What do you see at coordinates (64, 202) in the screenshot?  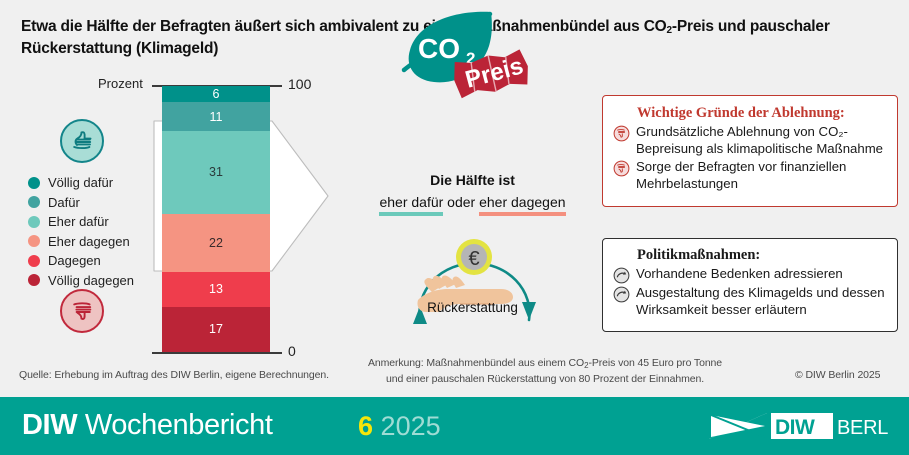 I see `legend-label-1: Dafür` at bounding box center [64, 202].